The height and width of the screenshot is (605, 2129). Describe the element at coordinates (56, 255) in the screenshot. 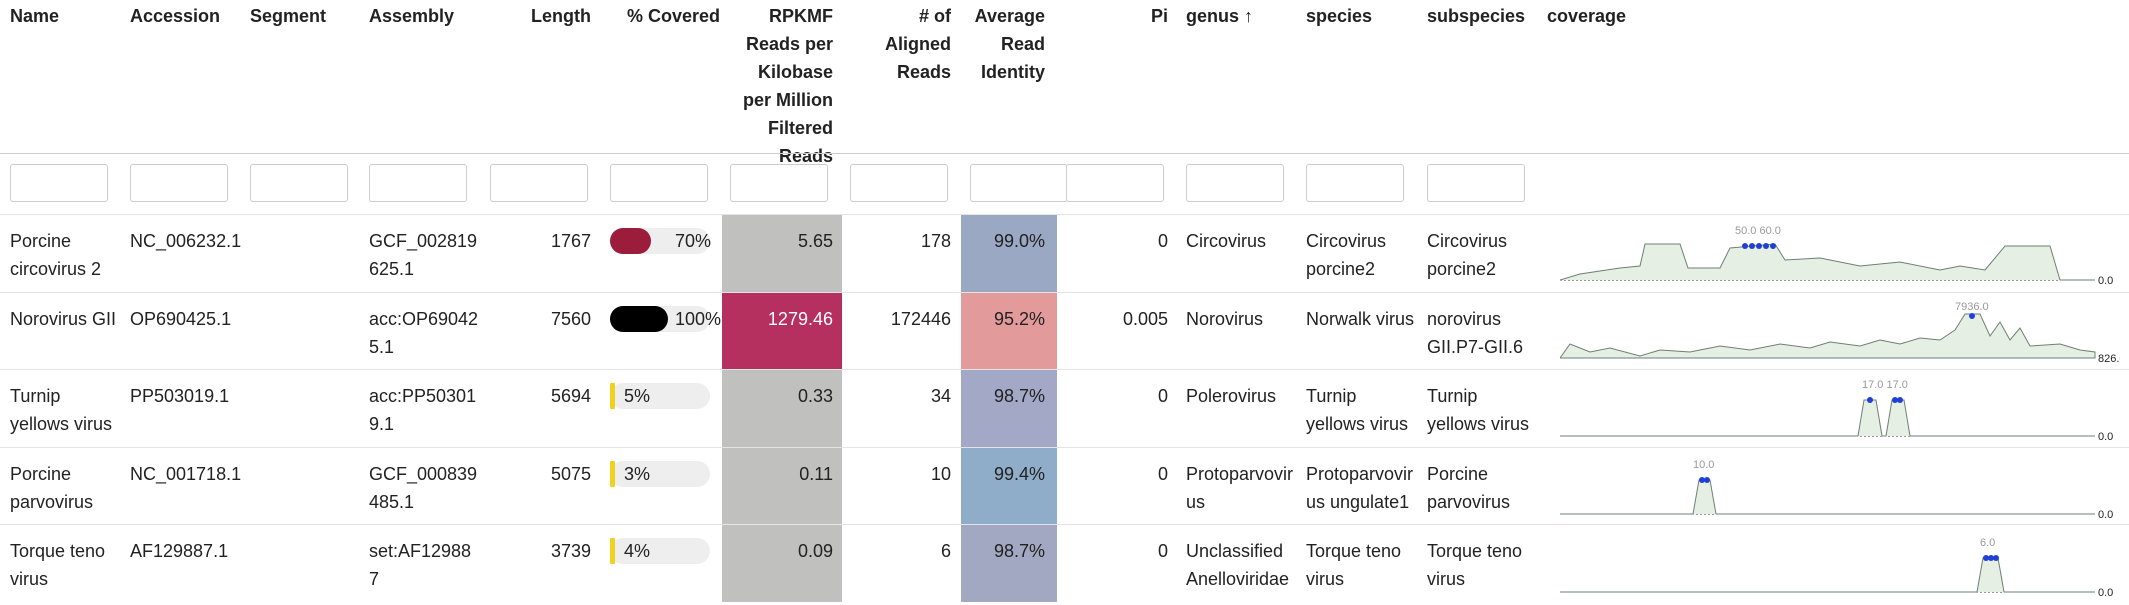

I see `name-cell: Porcine circovirus 2` at that location.